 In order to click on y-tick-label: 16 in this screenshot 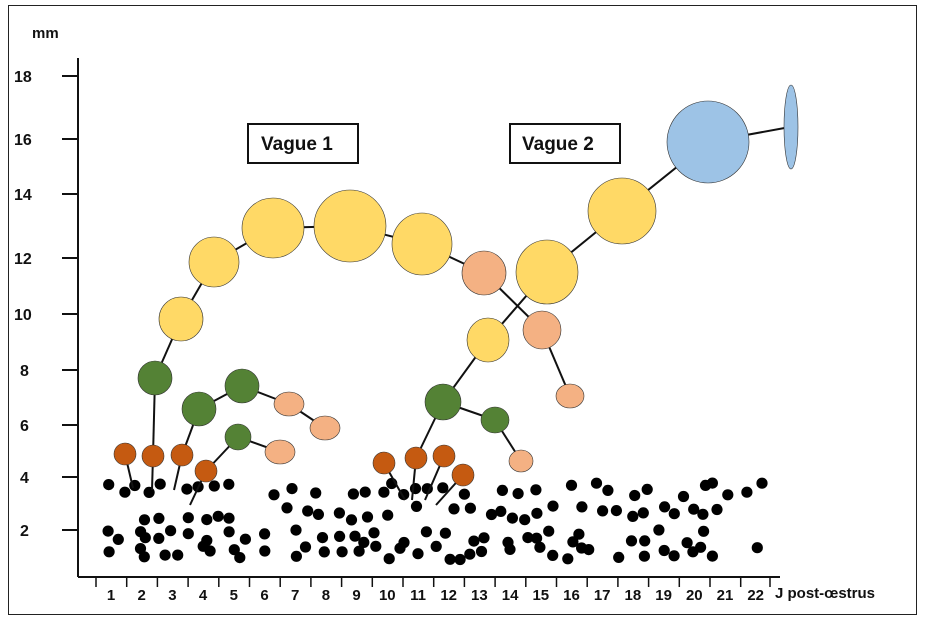, I will do `click(23, 140)`.